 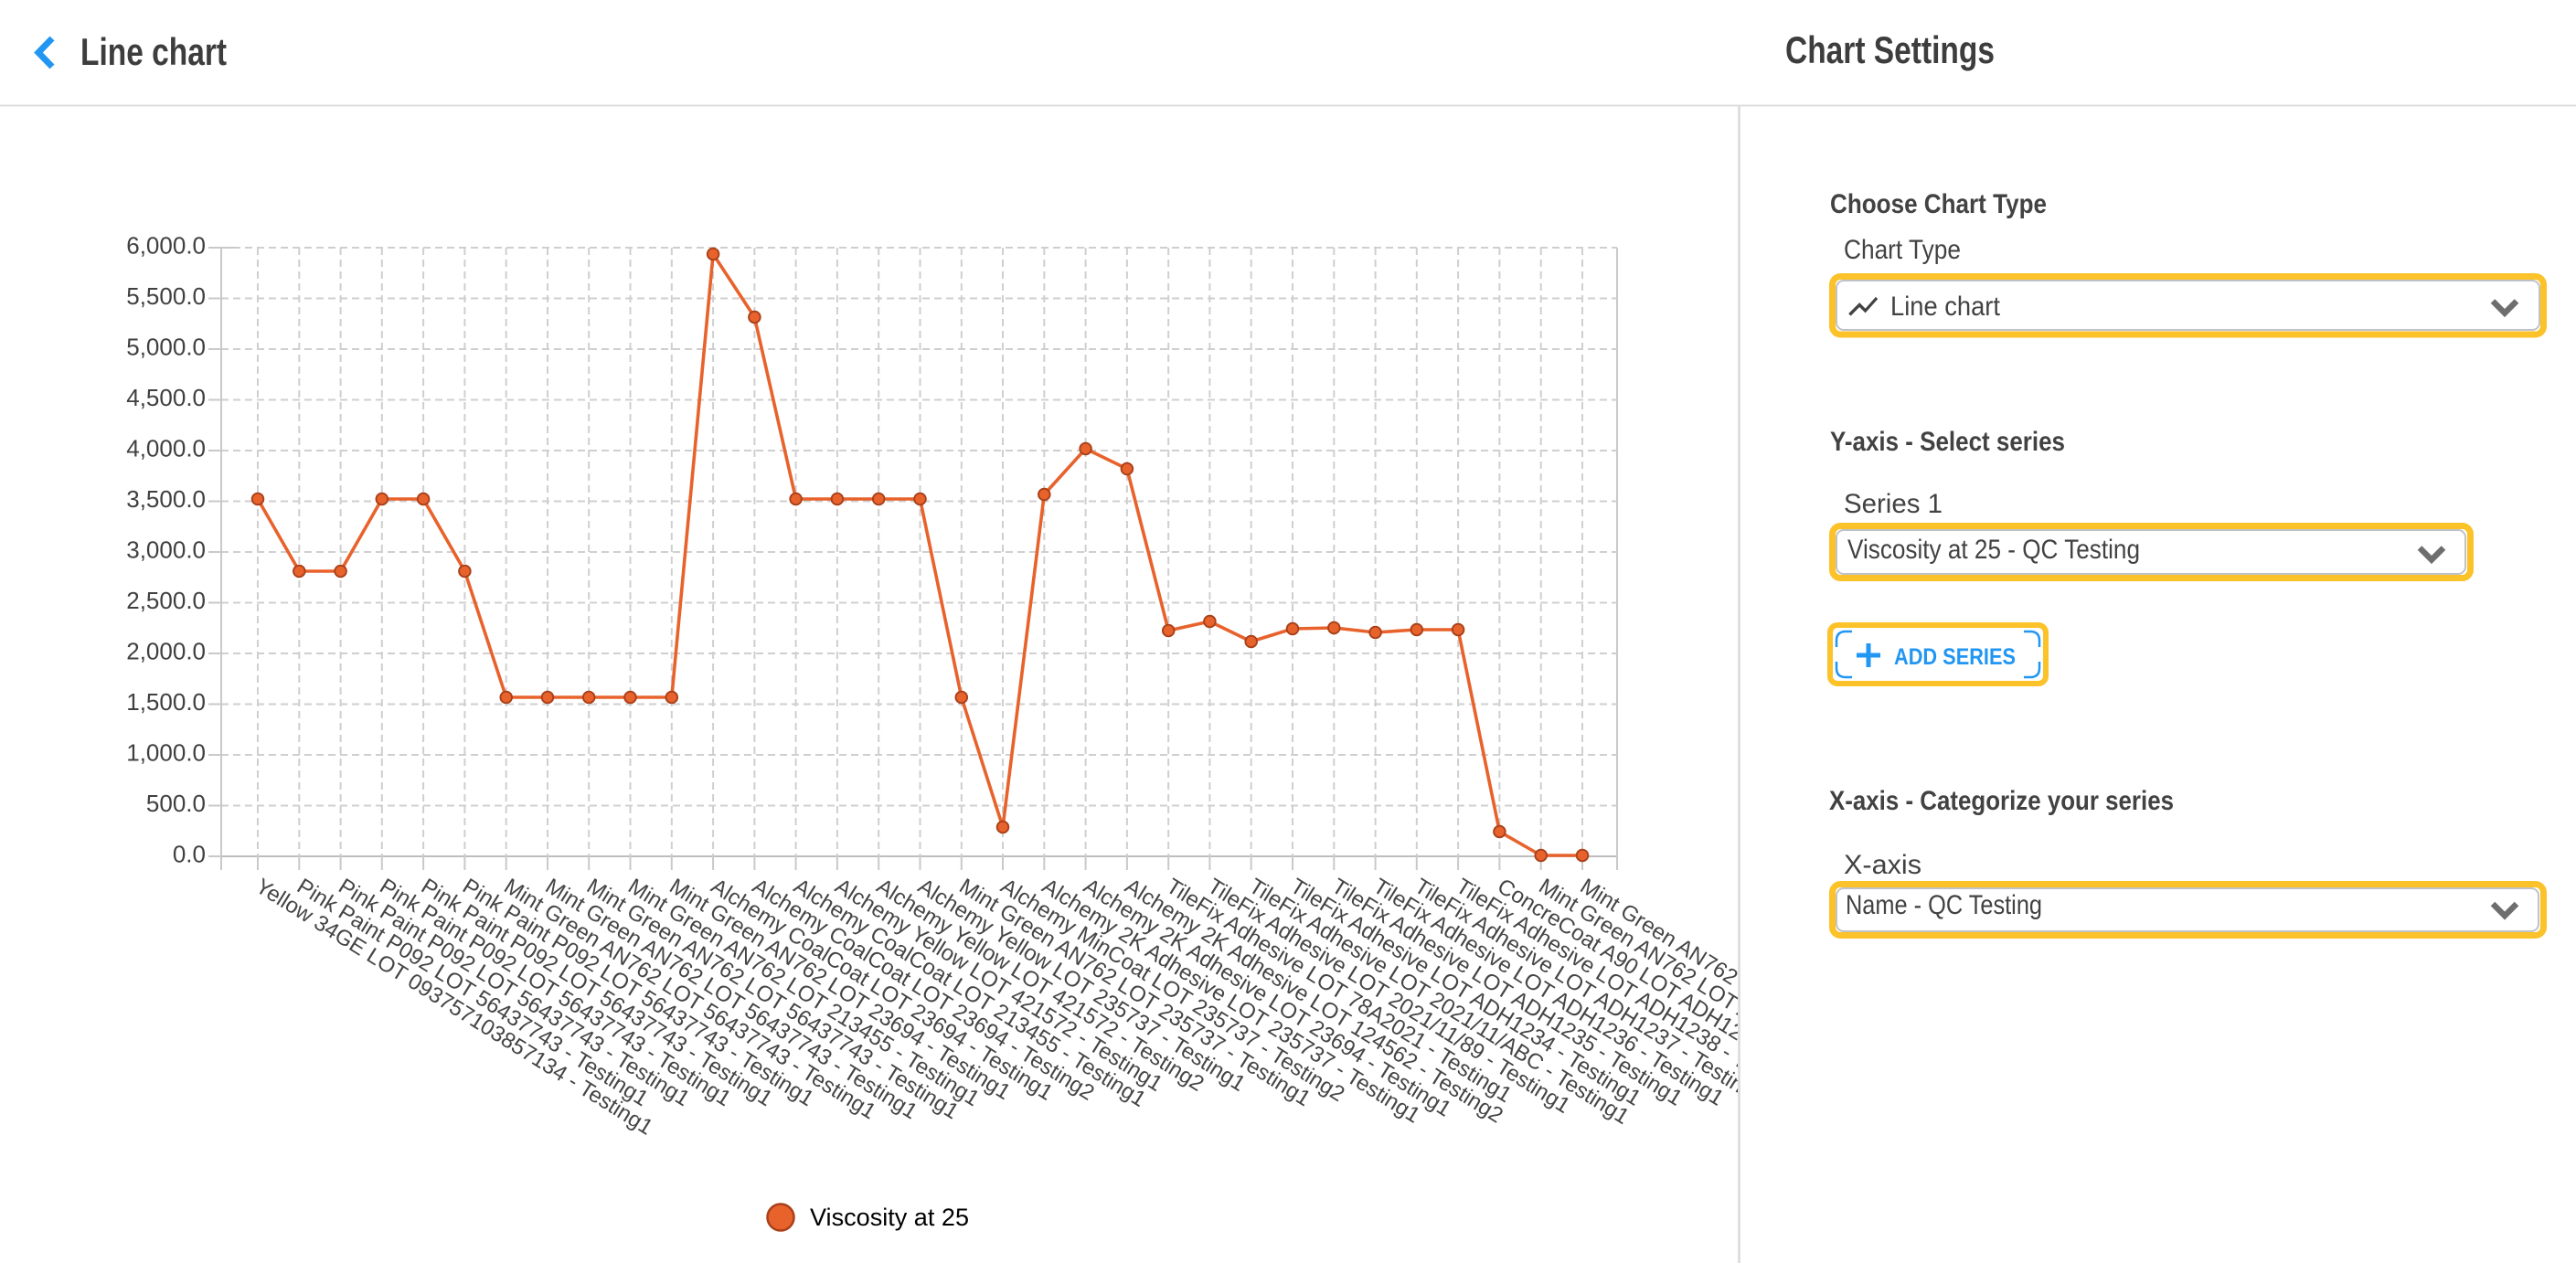 I want to click on svg-text: 4,500.0, so click(x=166, y=397).